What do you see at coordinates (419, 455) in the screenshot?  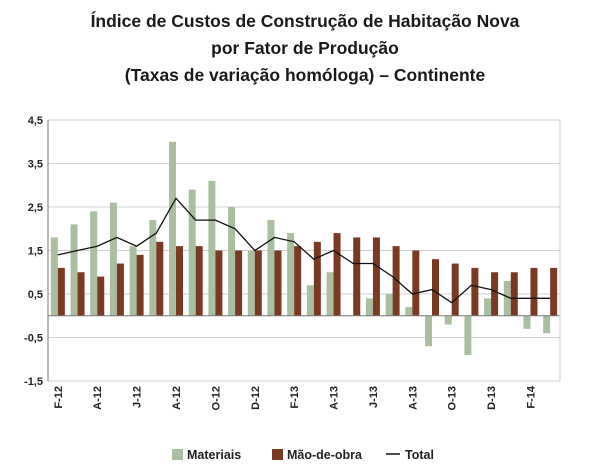 I see `legend-label-total: Total` at bounding box center [419, 455].